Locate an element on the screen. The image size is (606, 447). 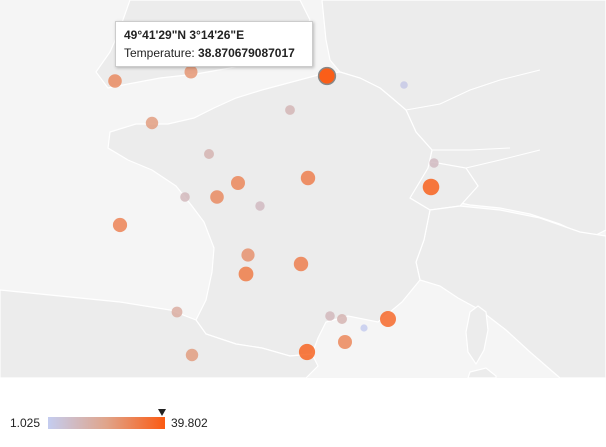
legend-marker-icon is located at coordinates (162, 412).